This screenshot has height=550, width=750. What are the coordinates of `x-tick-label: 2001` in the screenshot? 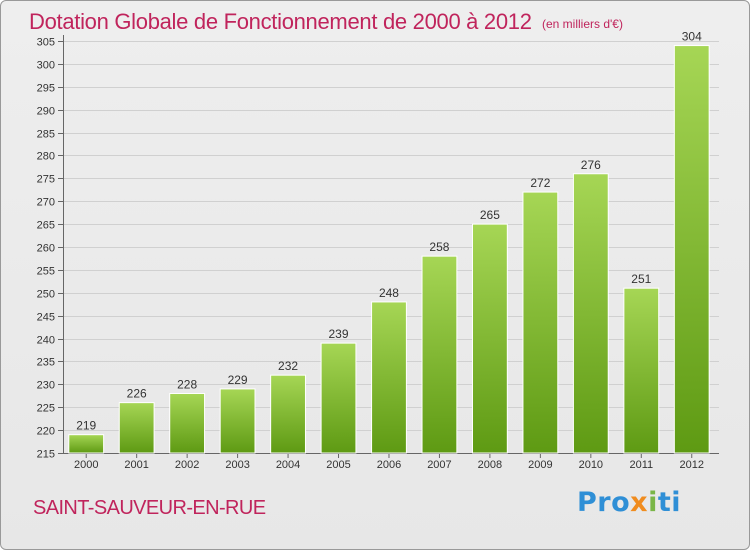 It's located at (136, 465).